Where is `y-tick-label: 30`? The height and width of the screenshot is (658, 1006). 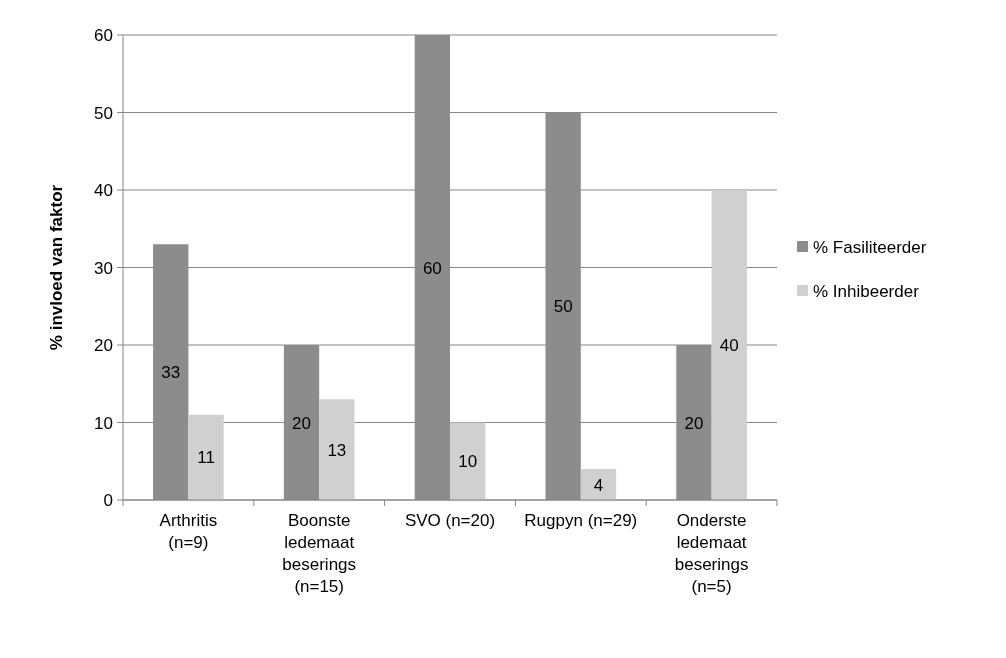
y-tick-label: 30 is located at coordinates (103, 268).